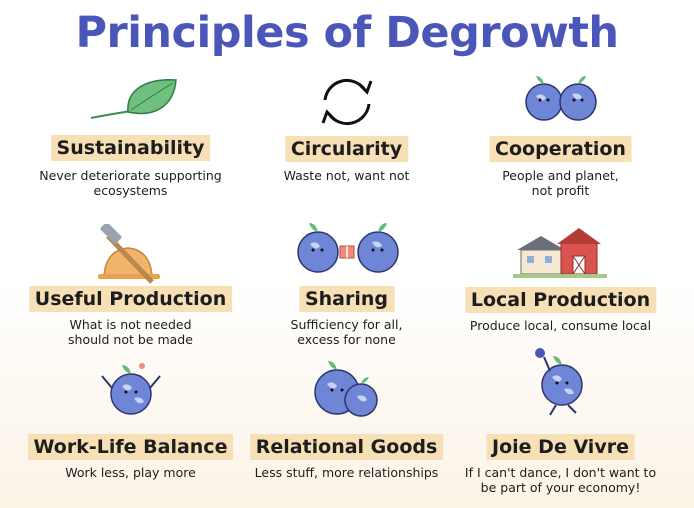  I want to click on planets-hug-icon, so click(345, 389).